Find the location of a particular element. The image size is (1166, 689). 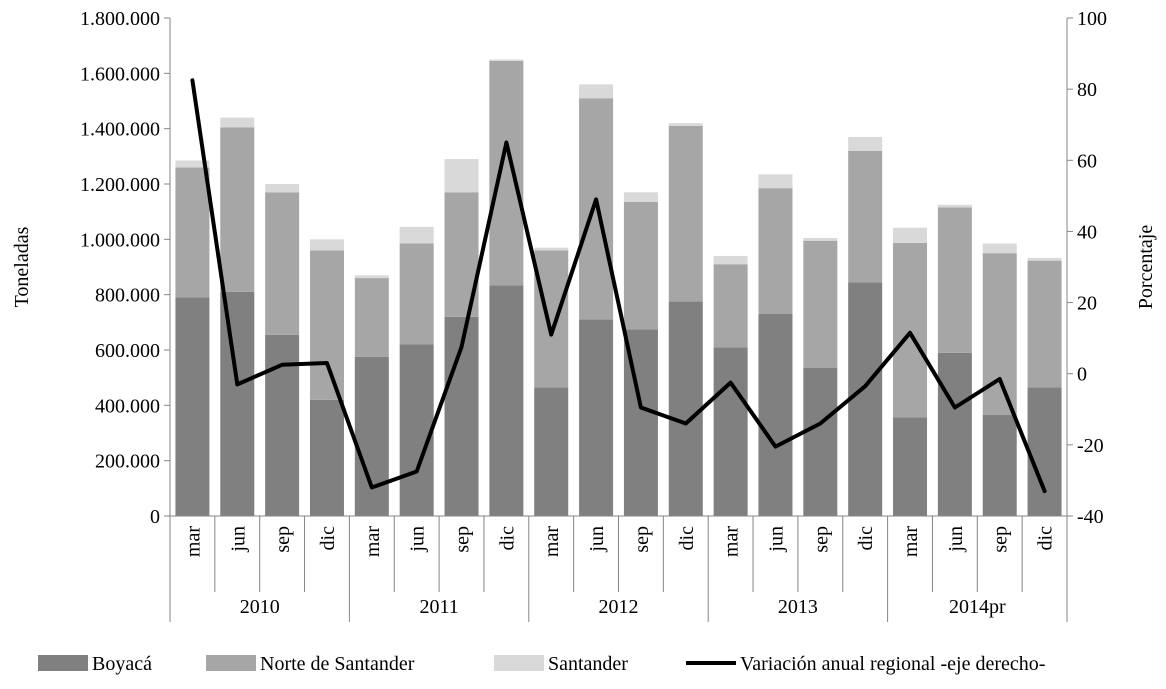

bar-boyac--11 is located at coordinates (685, 408).